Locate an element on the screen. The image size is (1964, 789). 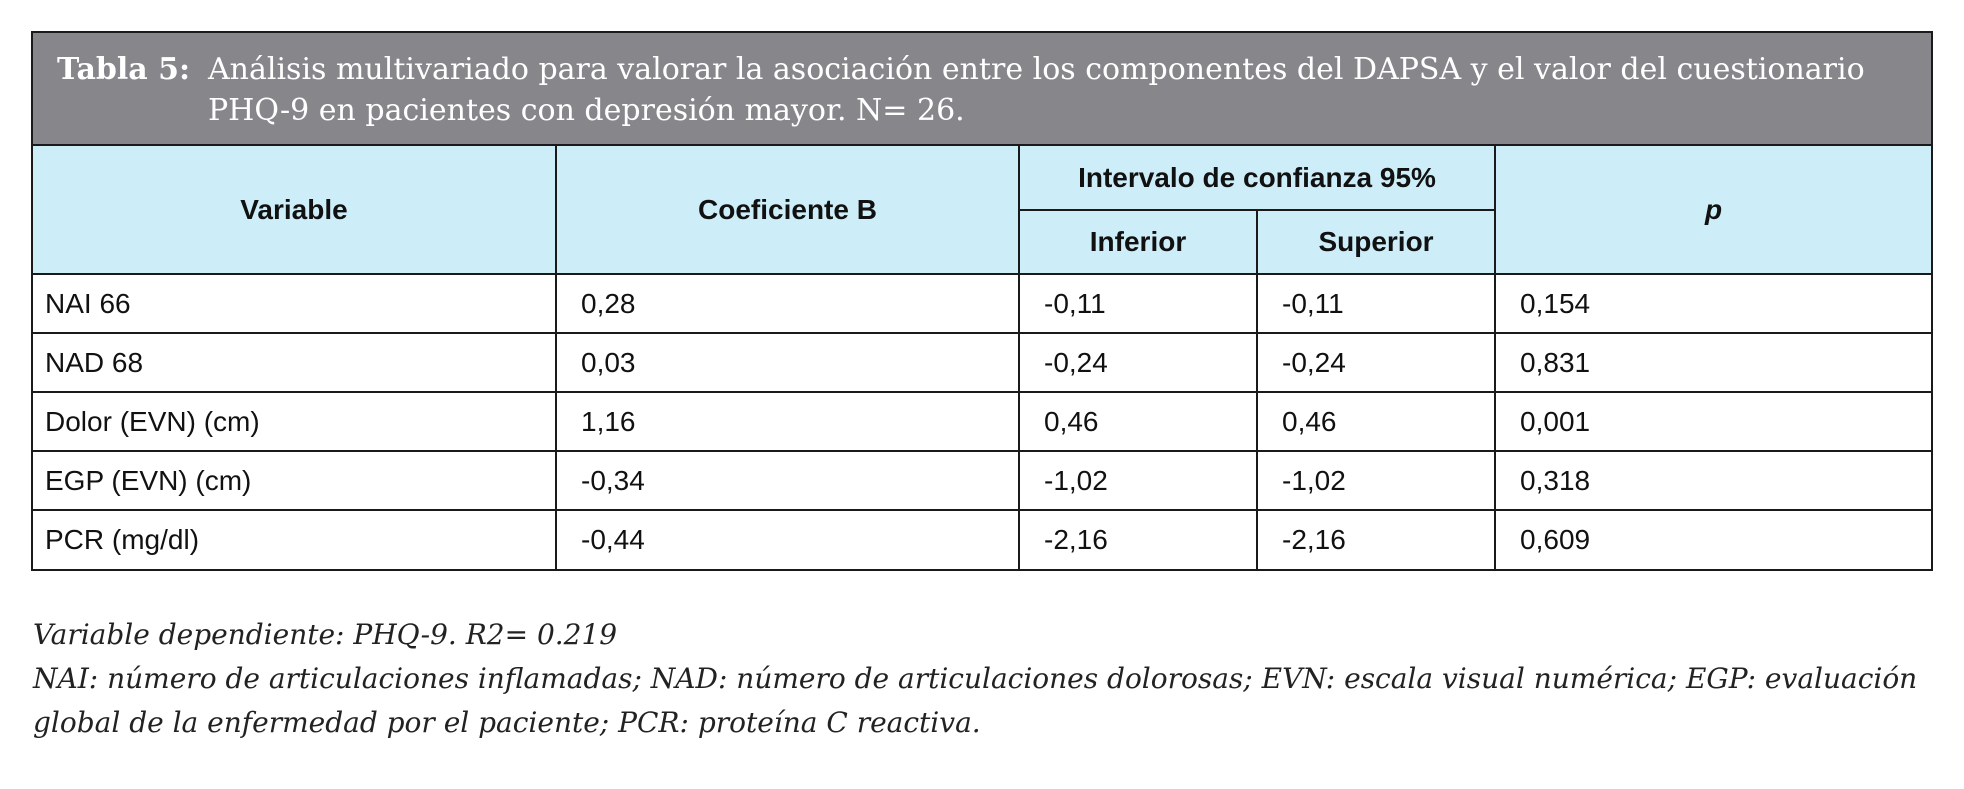
cell-coefficient: -0,34 is located at coordinates (787, 480).